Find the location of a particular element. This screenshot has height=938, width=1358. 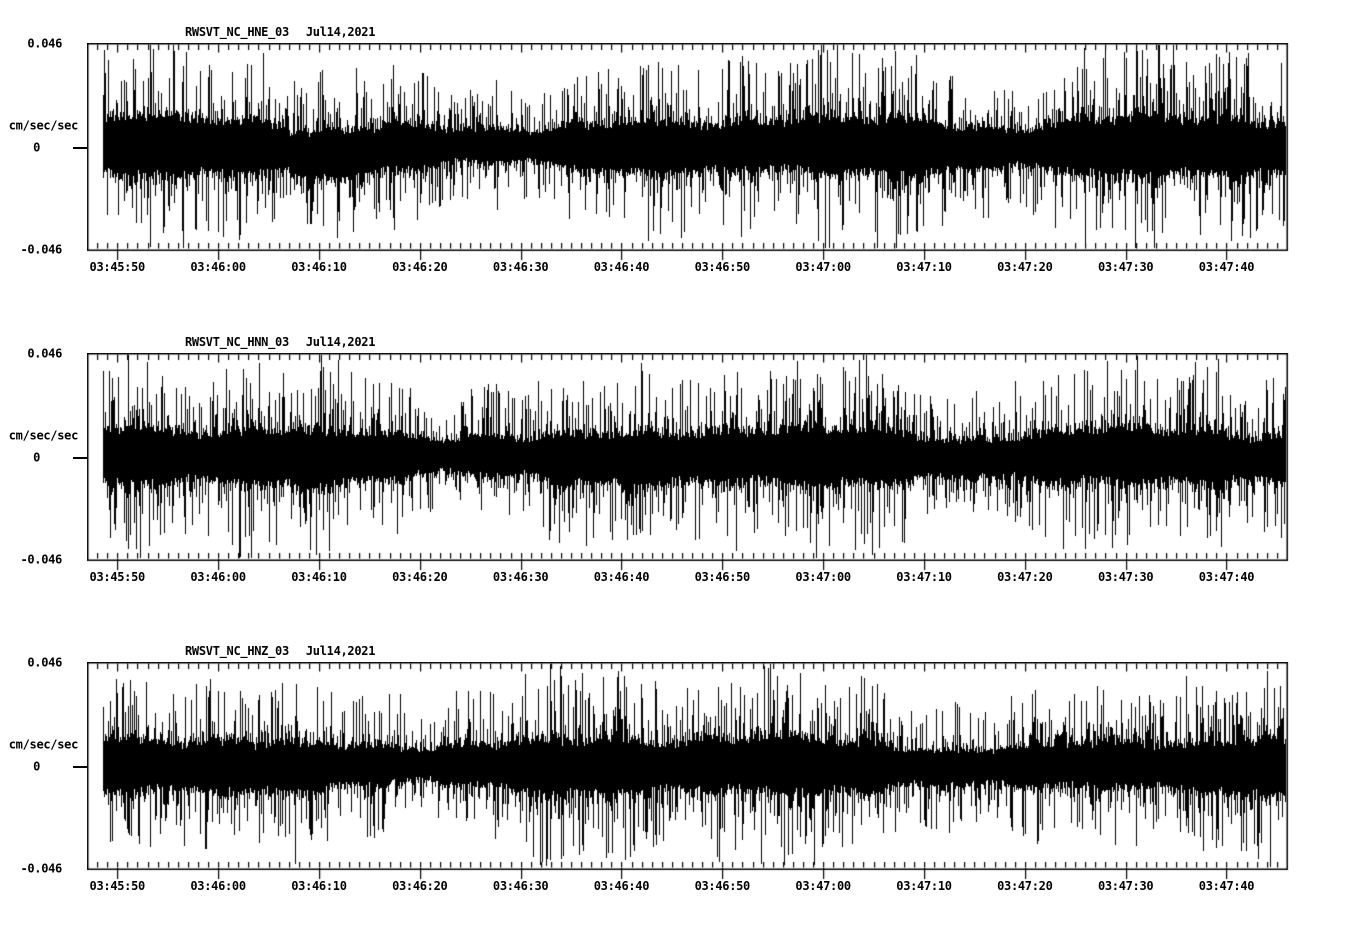

station-channel-label: RWSVT_NC_HNZ_03 is located at coordinates (237, 651).